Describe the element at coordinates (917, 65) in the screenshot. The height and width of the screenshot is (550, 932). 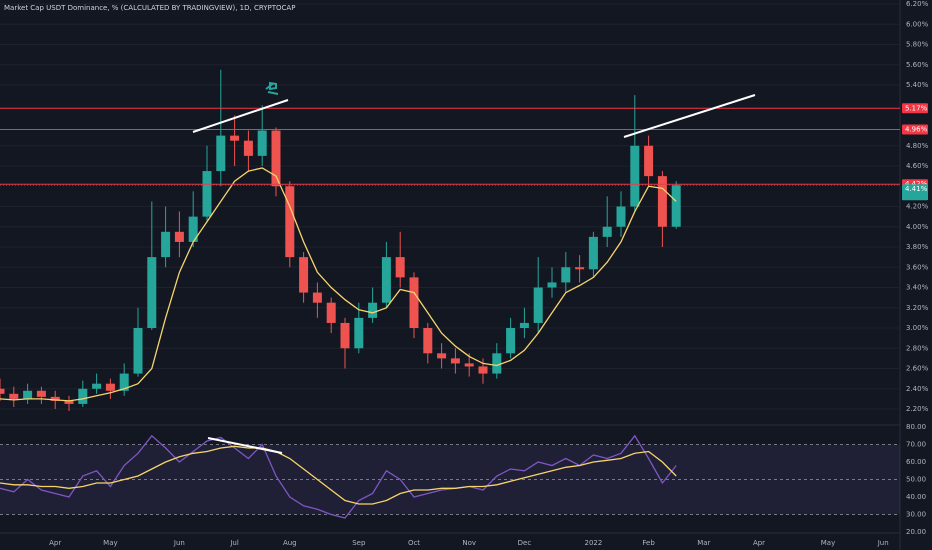
I see `y-tick-label: 5.60%` at that location.